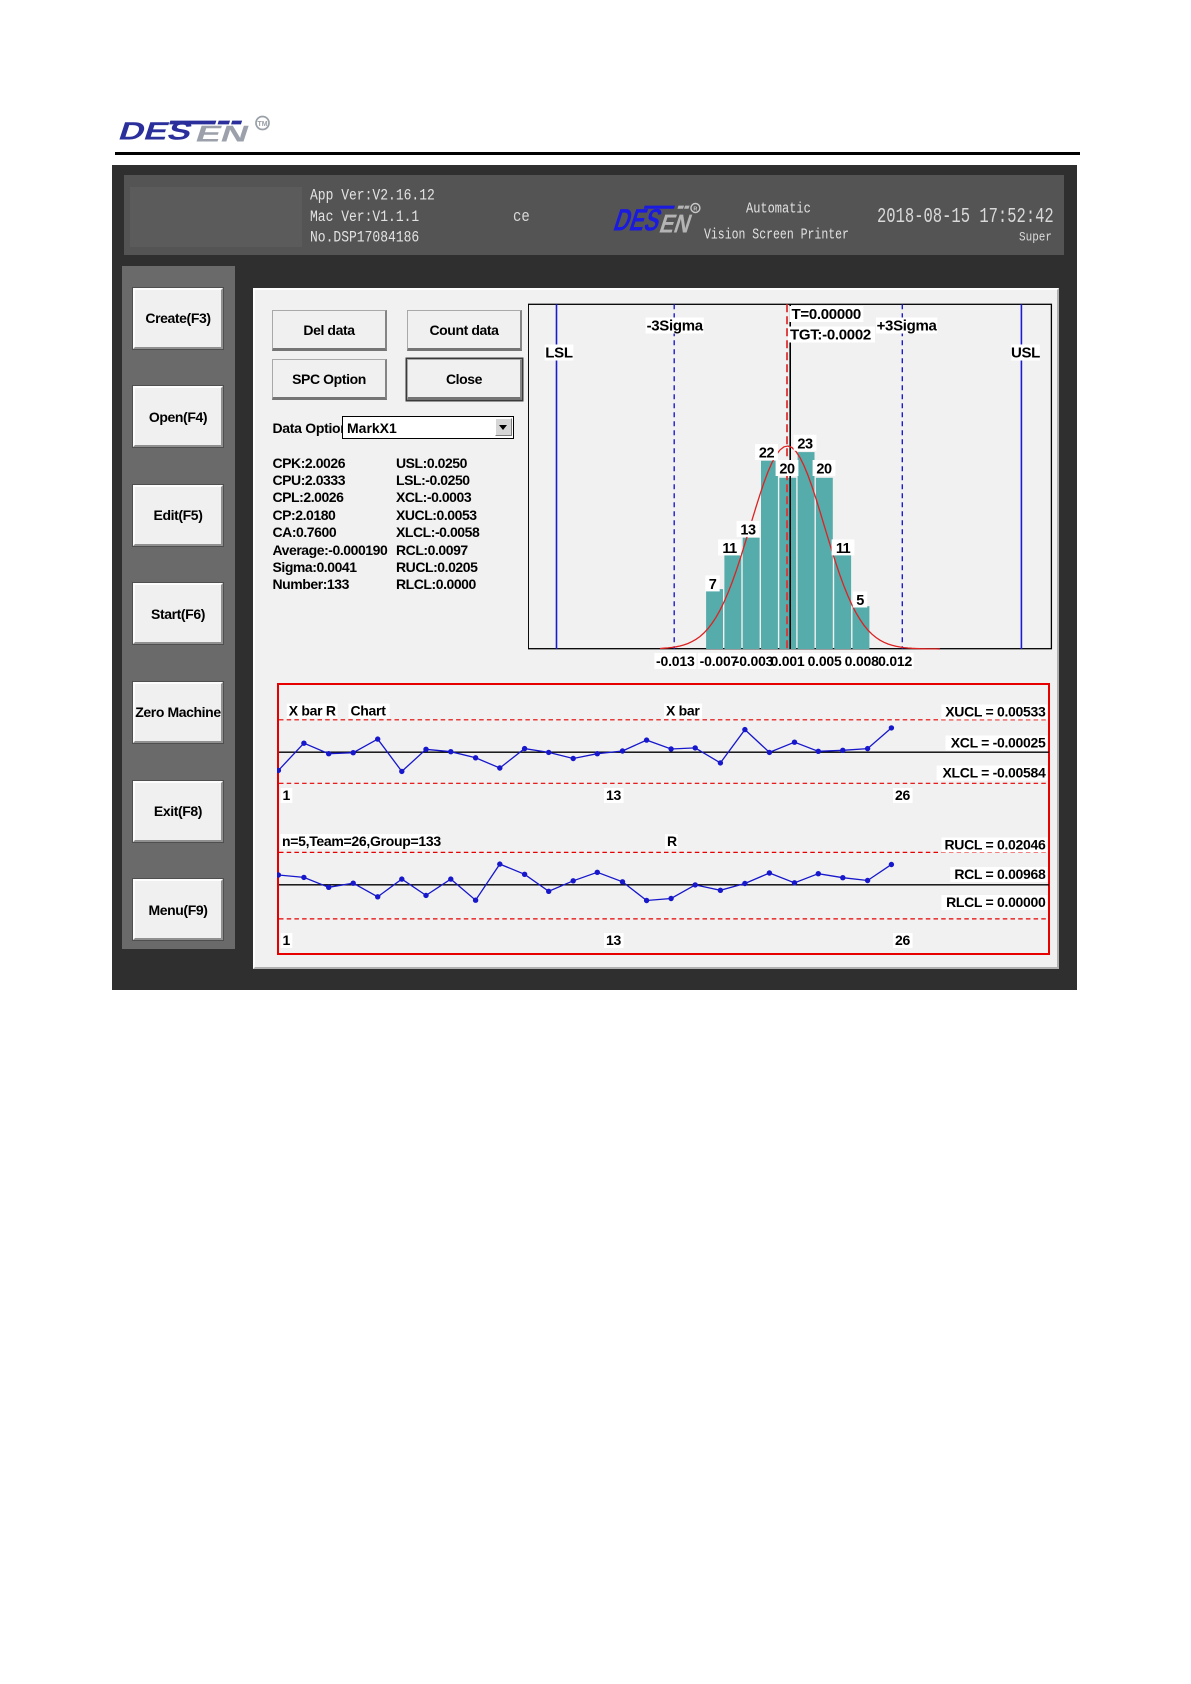 The image size is (1191, 1684). I want to click on svg-text: 7, so click(713, 585).